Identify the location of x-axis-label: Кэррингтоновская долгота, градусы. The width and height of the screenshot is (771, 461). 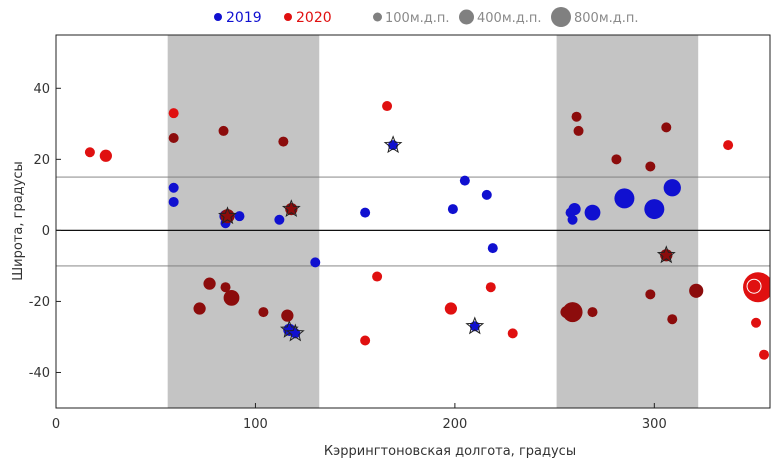
(450, 451).